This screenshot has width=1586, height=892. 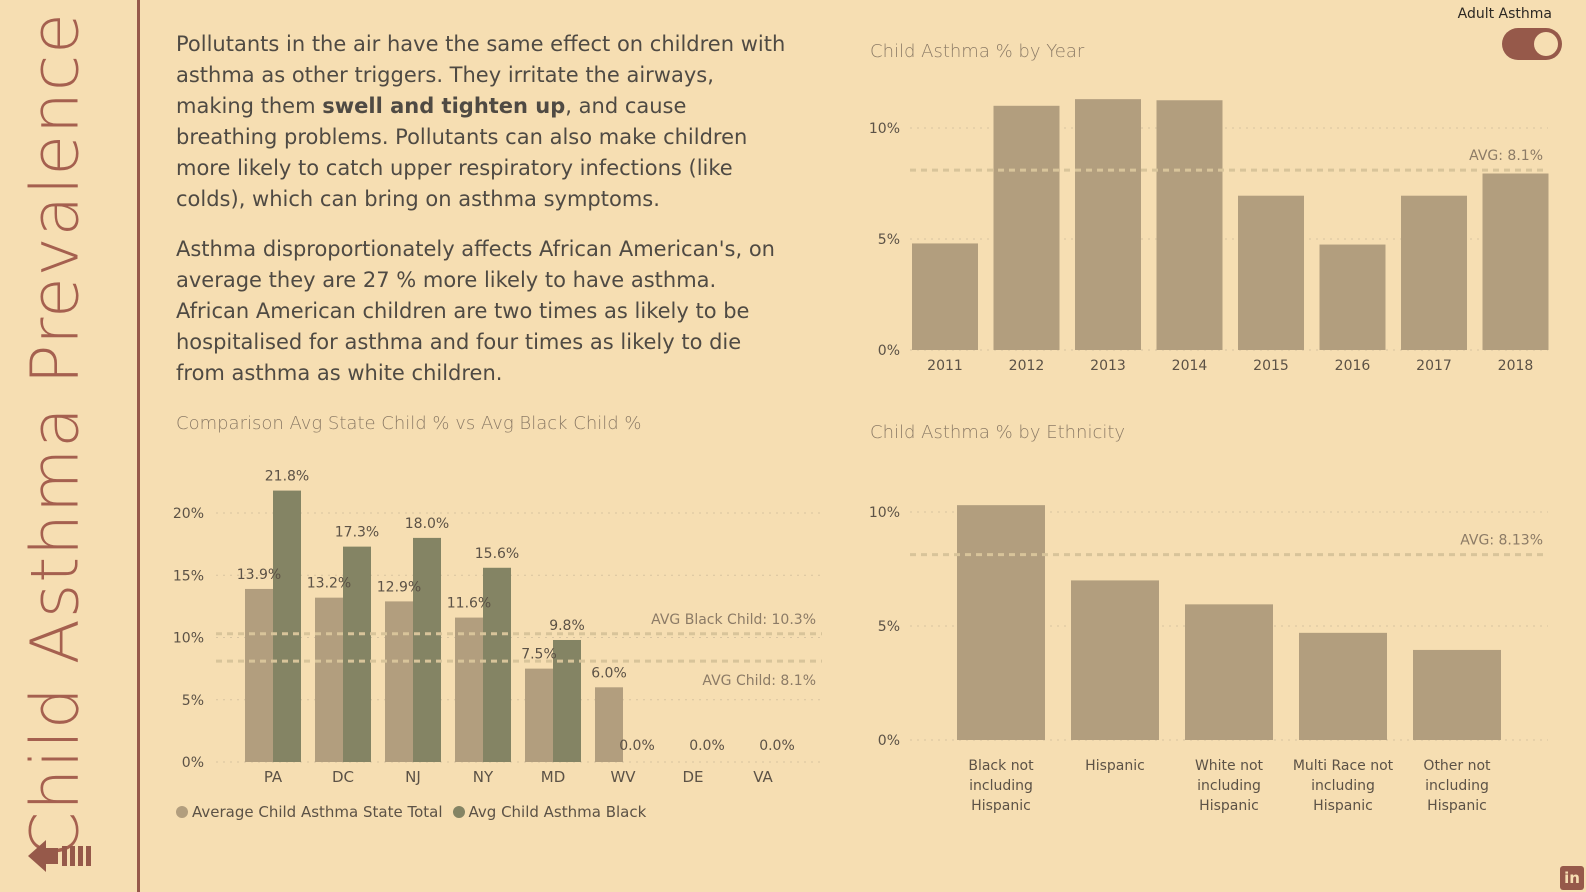 I want to click on x-tick-label: 2013, so click(x=1108, y=366).